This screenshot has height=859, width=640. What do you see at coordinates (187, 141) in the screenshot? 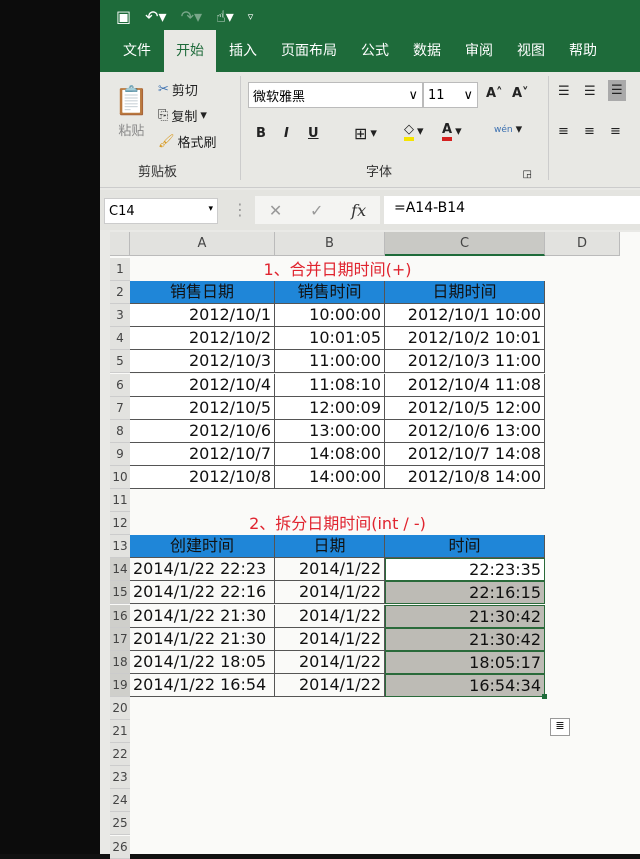
I see `format-painter-button: 🖌 格式刷` at bounding box center [187, 141].